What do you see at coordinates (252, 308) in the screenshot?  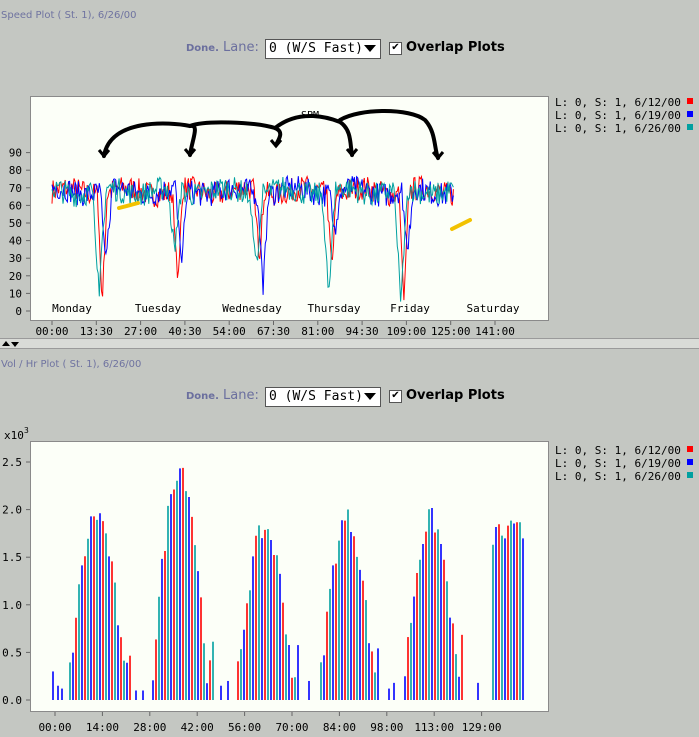 I see `day-label: Wednesday` at bounding box center [252, 308].